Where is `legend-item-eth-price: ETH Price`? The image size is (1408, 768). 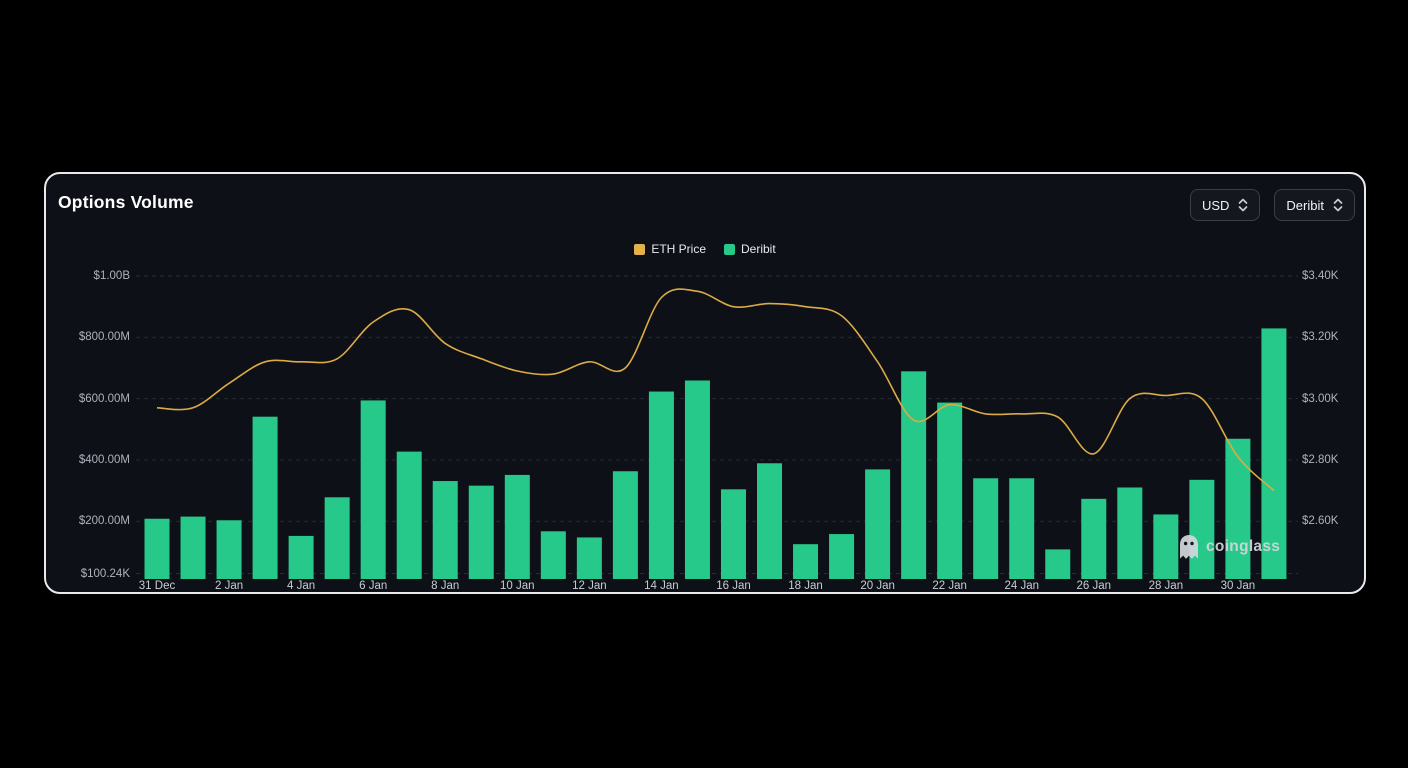 legend-item-eth-price: ETH Price is located at coordinates (670, 249).